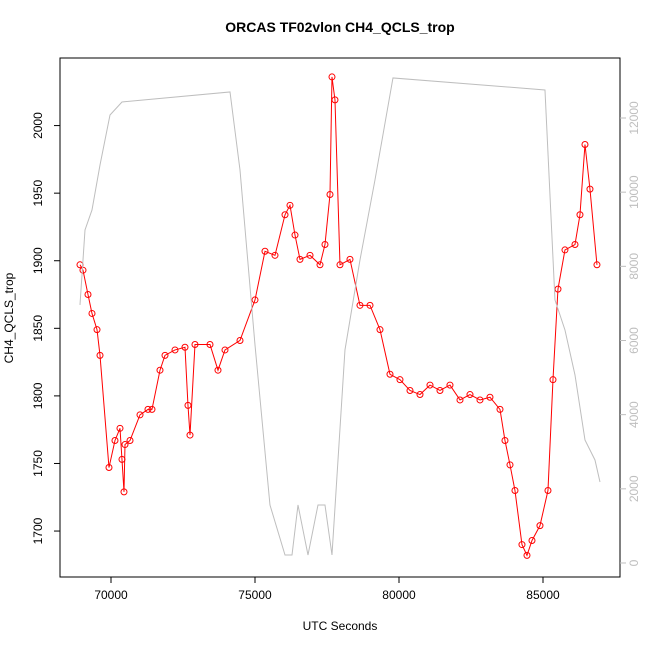  What do you see at coordinates (38, 192) in the screenshot?
I see `y-tick-label: 1950` at bounding box center [38, 192].